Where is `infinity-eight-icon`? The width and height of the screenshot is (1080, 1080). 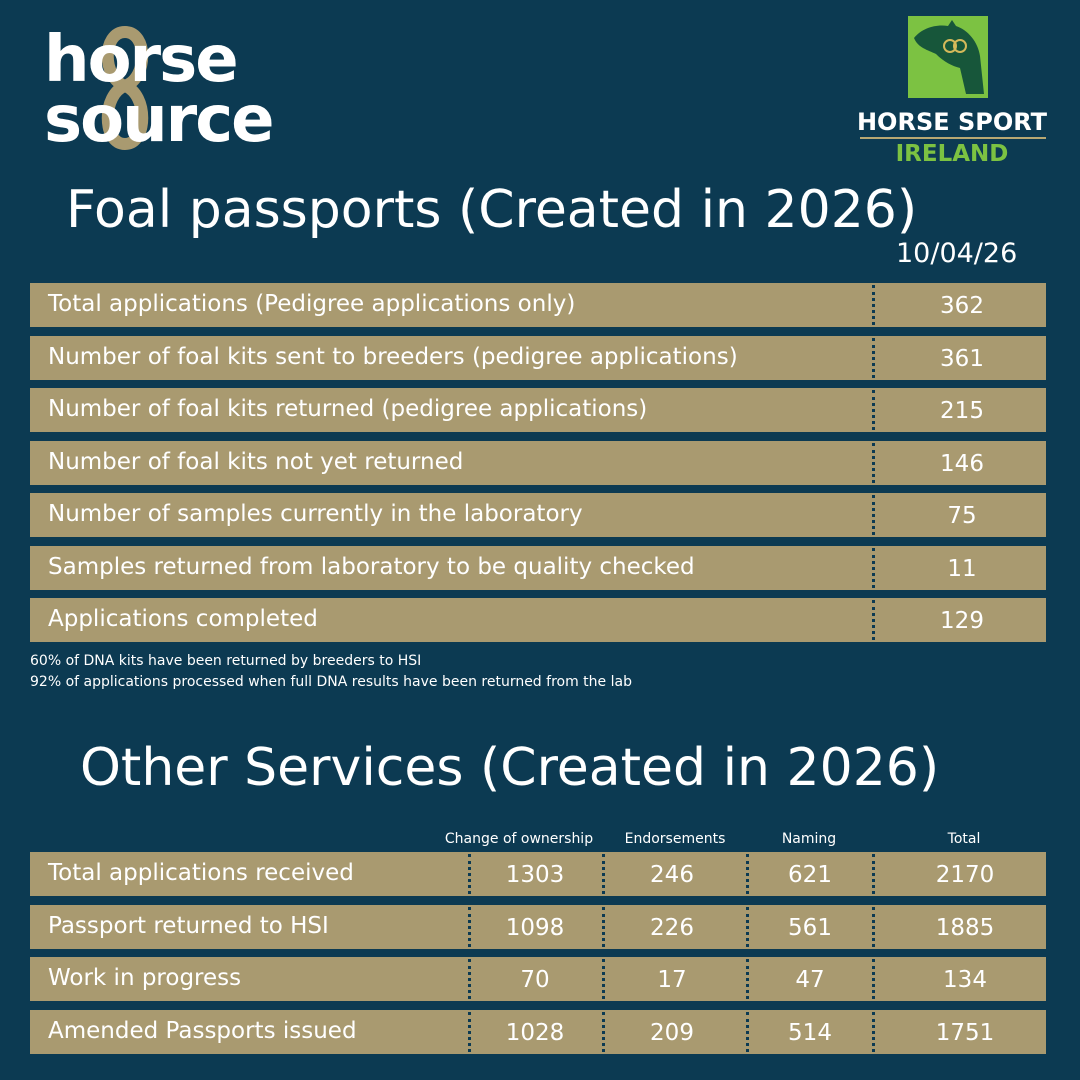 infinity-eight-icon is located at coordinates (125, 88).